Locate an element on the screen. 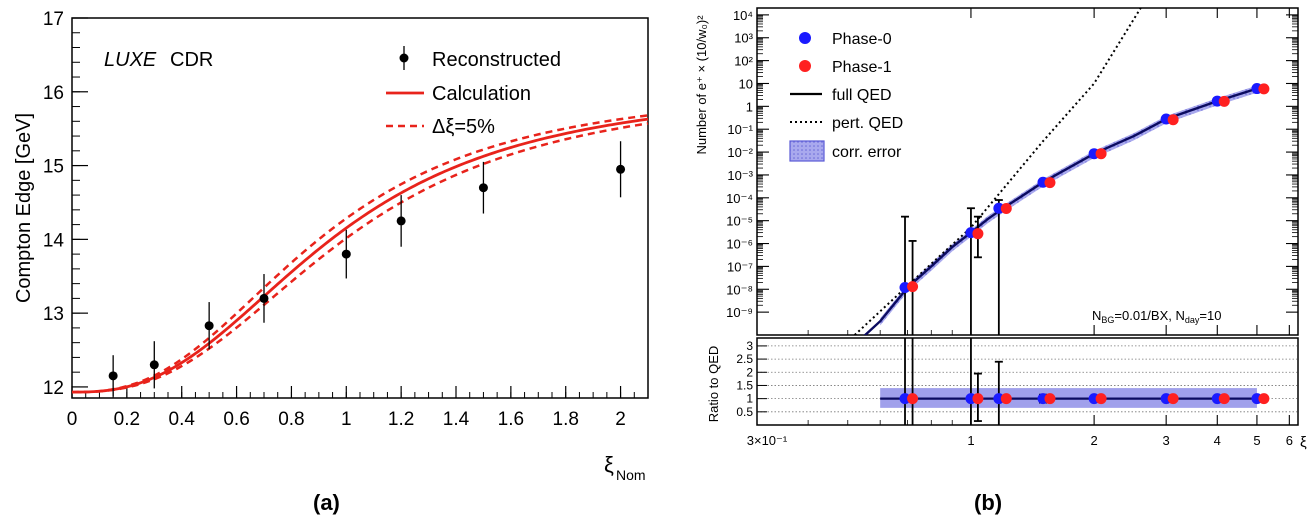 The width and height of the screenshot is (1314, 528). y-tick-label-b: 10⁻⁷ is located at coordinates (740, 266).